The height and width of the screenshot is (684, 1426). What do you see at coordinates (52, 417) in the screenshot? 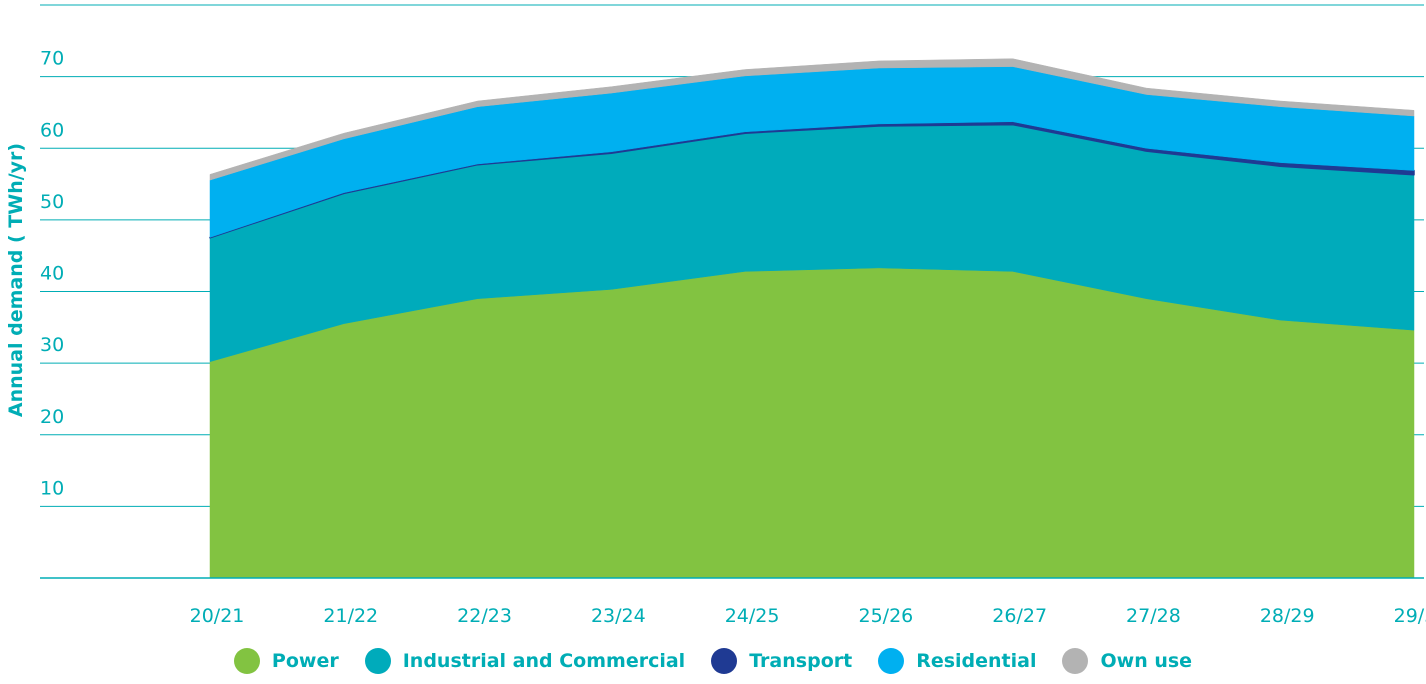
I see `y-tick-label: 20` at bounding box center [52, 417].